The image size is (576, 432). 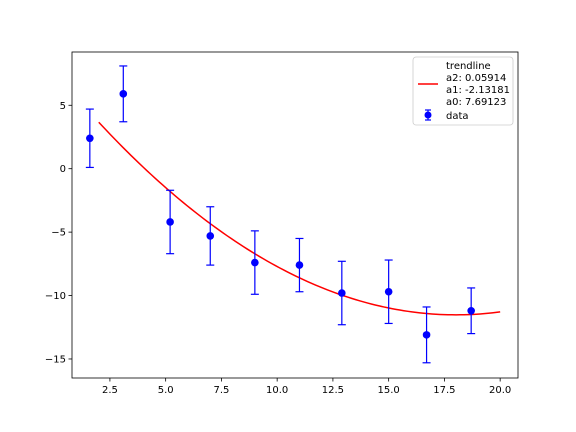 I want to click on legend-trendline-a2: a2: 0.05914, so click(x=476, y=78).